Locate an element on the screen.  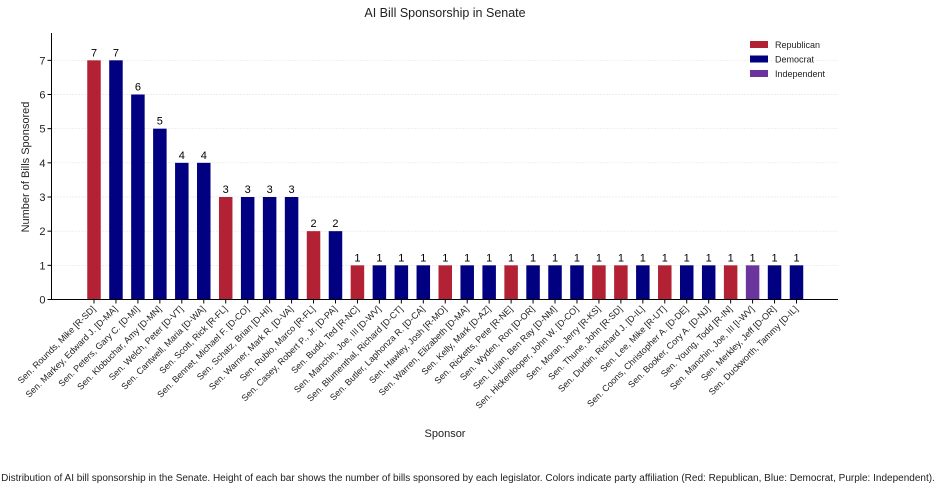
y-tick-label: 6 is located at coordinates (42, 96).